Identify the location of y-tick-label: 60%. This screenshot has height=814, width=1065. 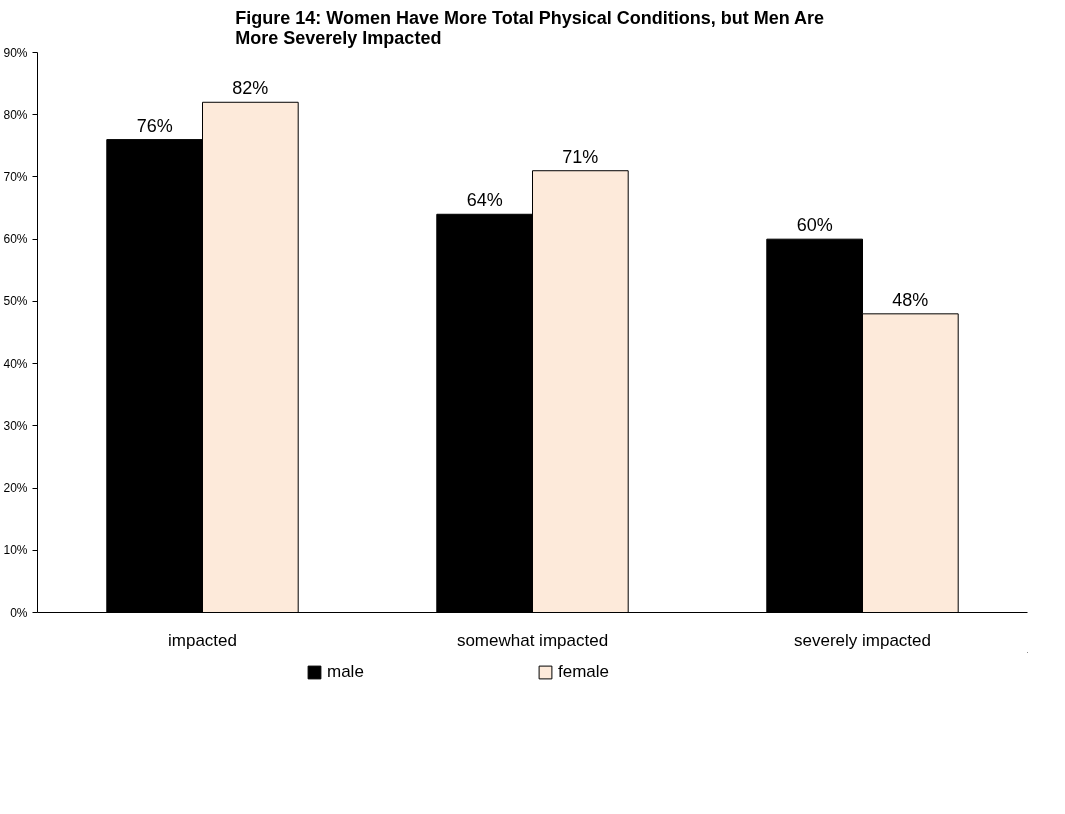
(15, 239).